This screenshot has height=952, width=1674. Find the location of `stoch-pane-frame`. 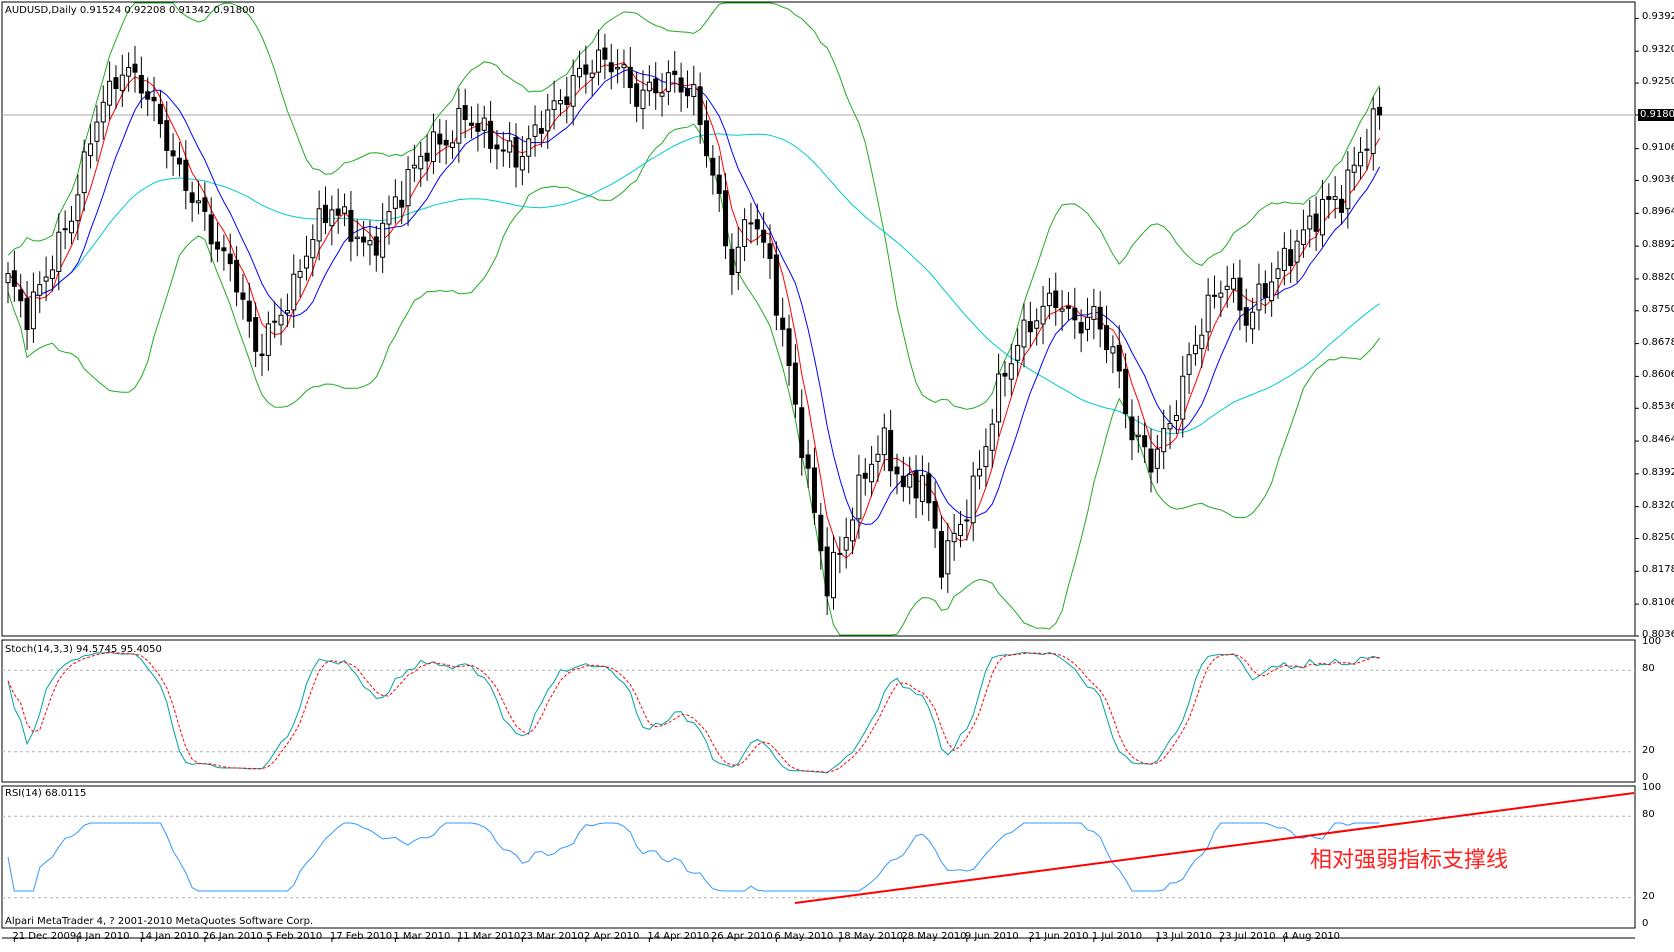

stoch-pane-frame is located at coordinates (818, 711).